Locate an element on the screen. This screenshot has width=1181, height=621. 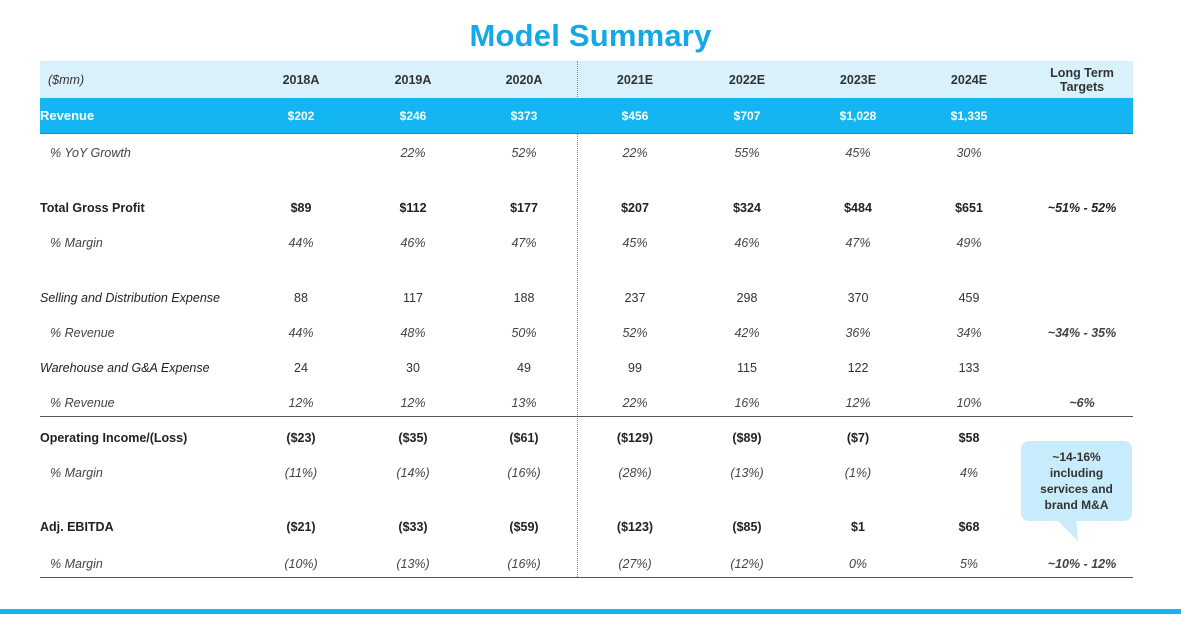
table-row: % Margin 44% 46% 47% 45% 46% 47% 49% is located at coordinates (586, 242).